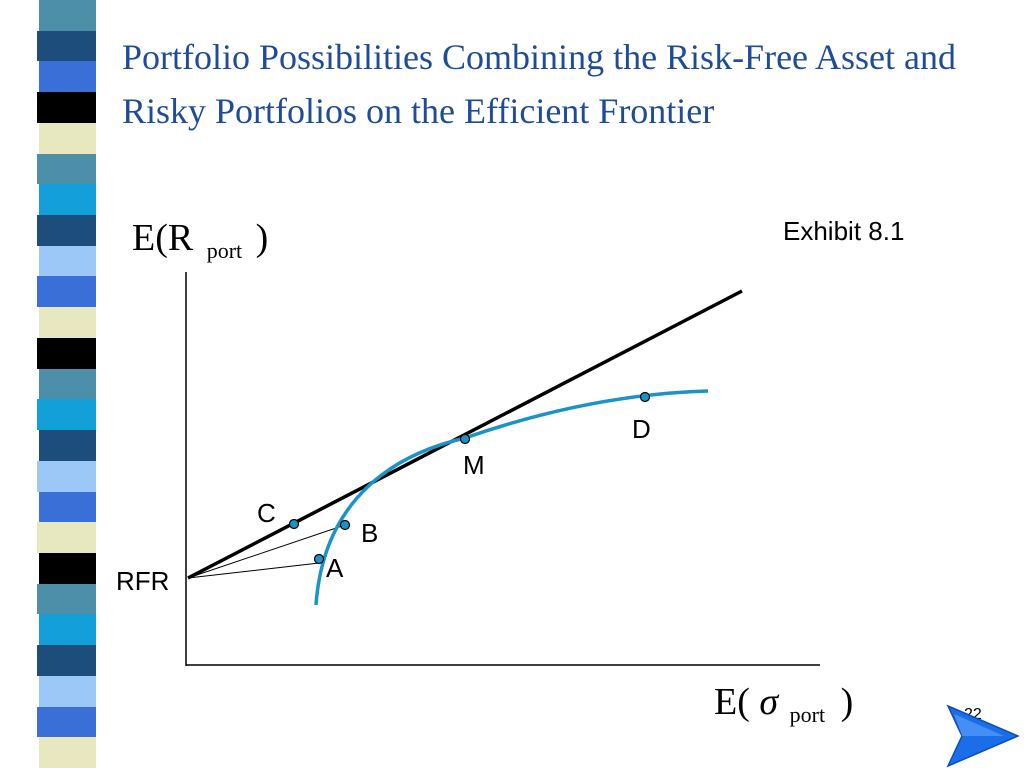 This screenshot has width=1024, height=768. What do you see at coordinates (142, 581) in the screenshot?
I see `rfr-label: RFR` at bounding box center [142, 581].